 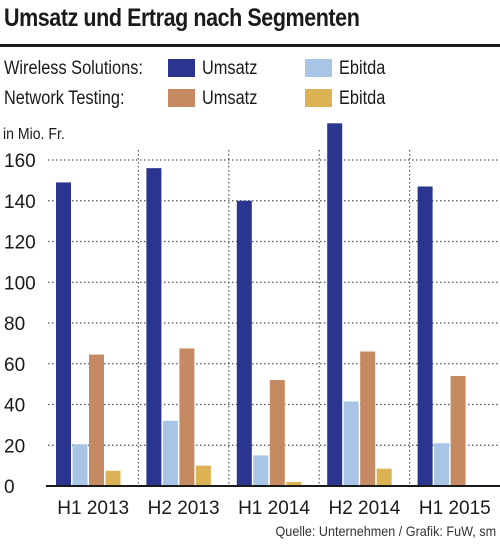 I want to click on y-tick-label: 100, so click(x=20, y=283).